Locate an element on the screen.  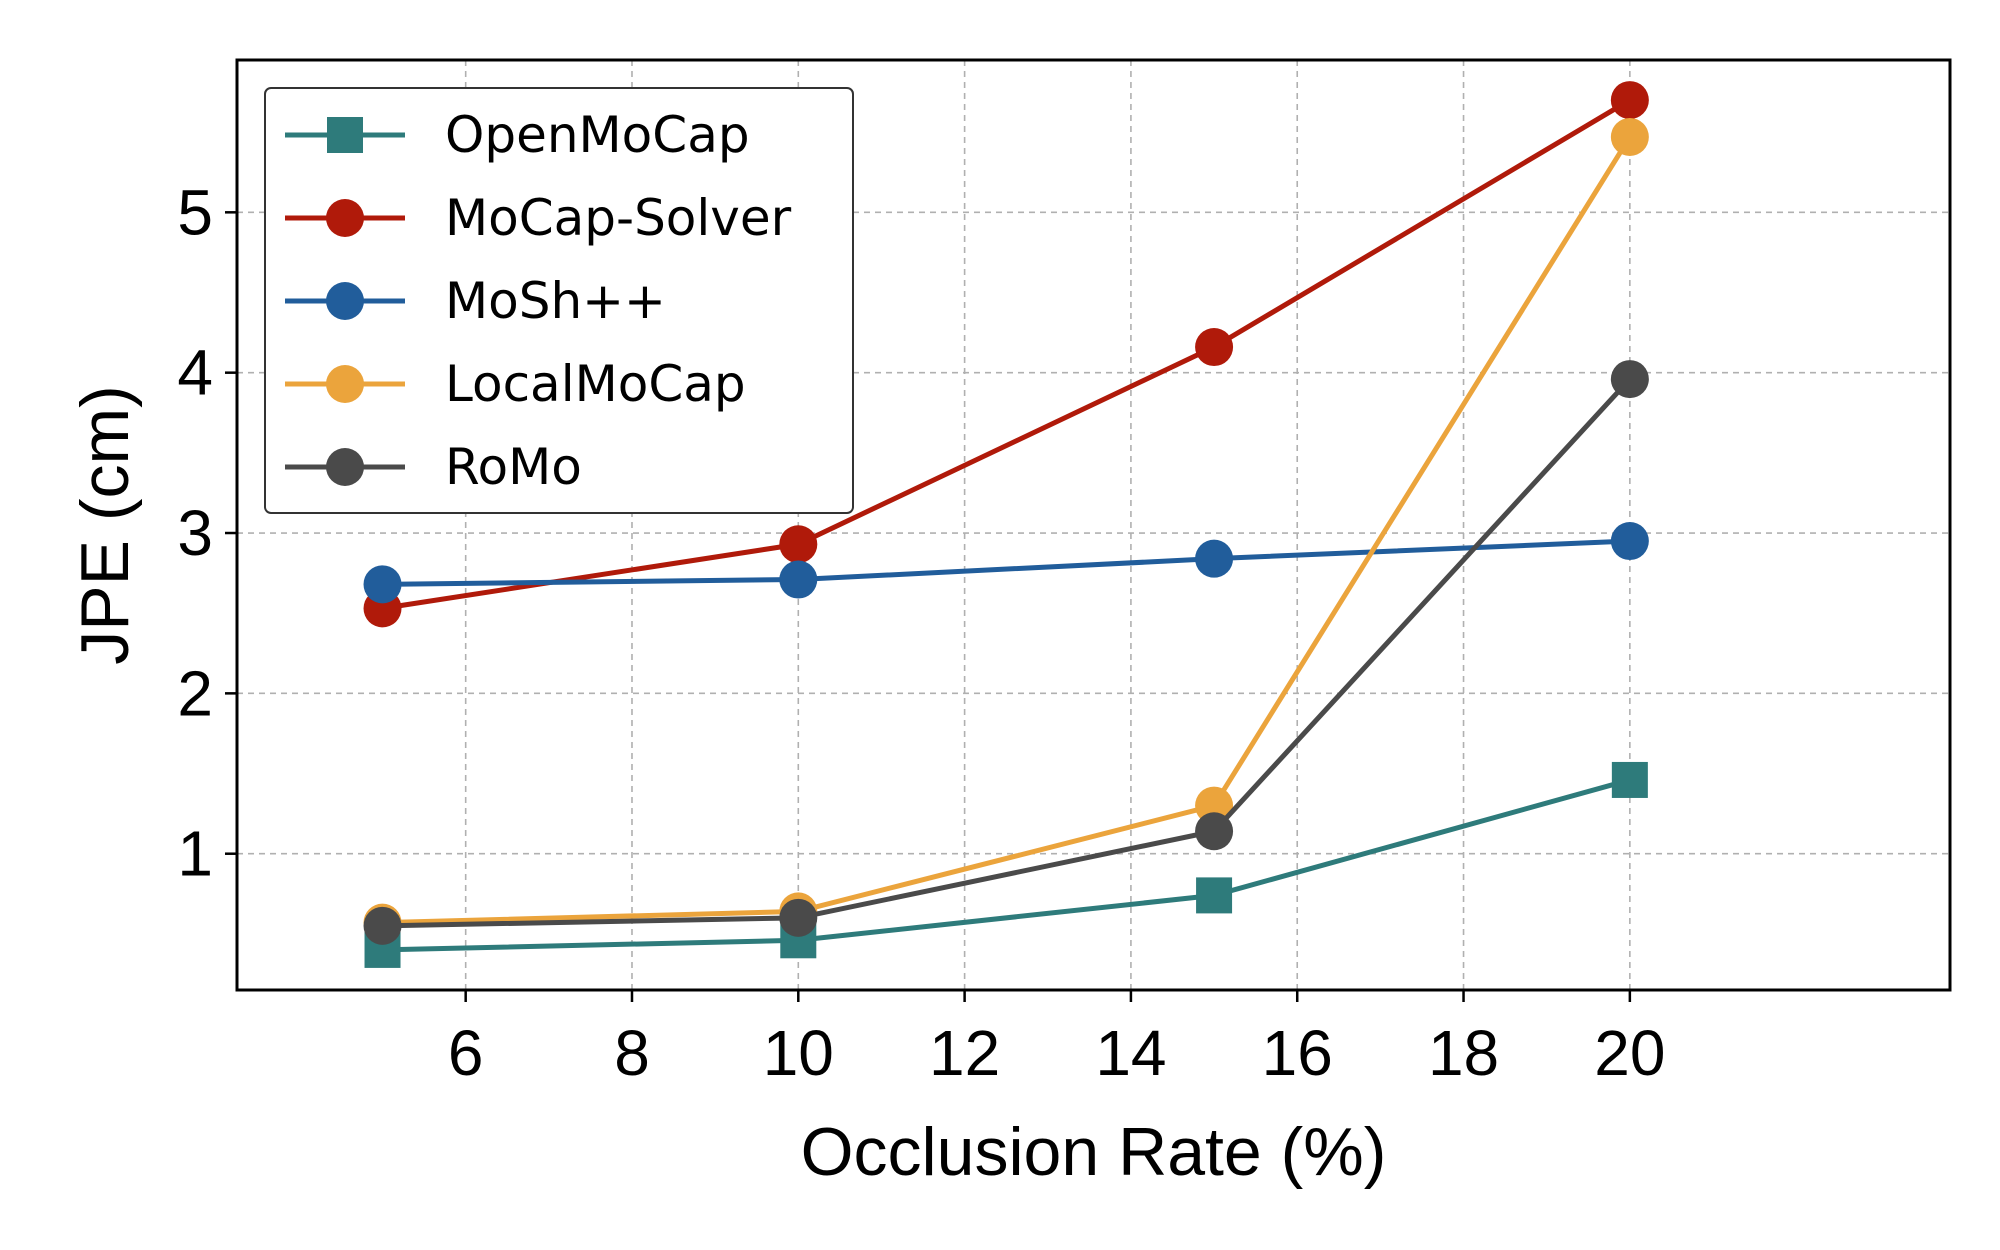
legend-entry-mosh: MoSh++ is located at coordinates (475, 301).